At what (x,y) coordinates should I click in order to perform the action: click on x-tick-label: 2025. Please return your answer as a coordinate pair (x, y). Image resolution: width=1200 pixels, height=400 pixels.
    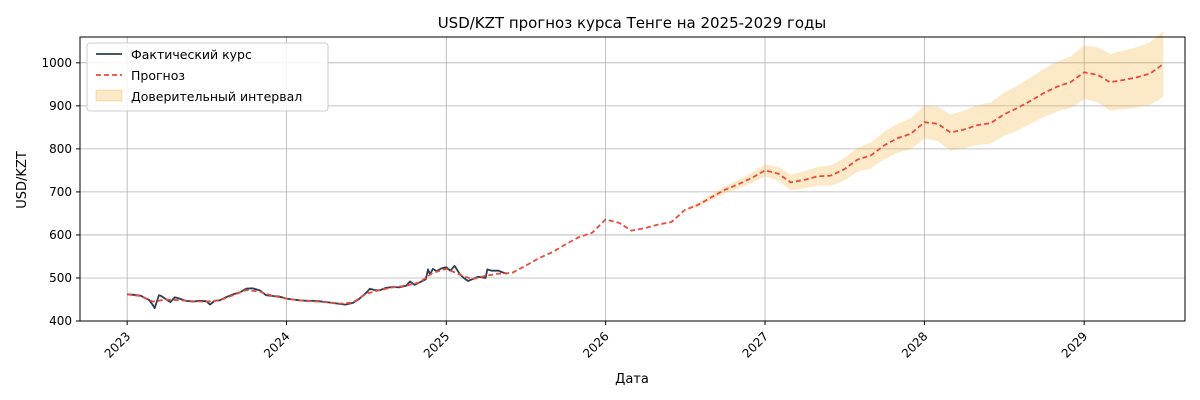
    Looking at the image, I should click on (436, 344).